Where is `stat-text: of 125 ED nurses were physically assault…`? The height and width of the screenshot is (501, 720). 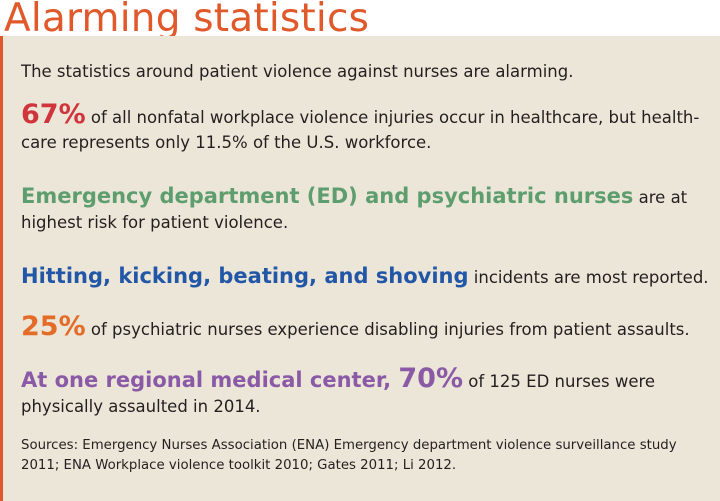
stat-text: of 125 ED nurses were physically assault… is located at coordinates (338, 394).